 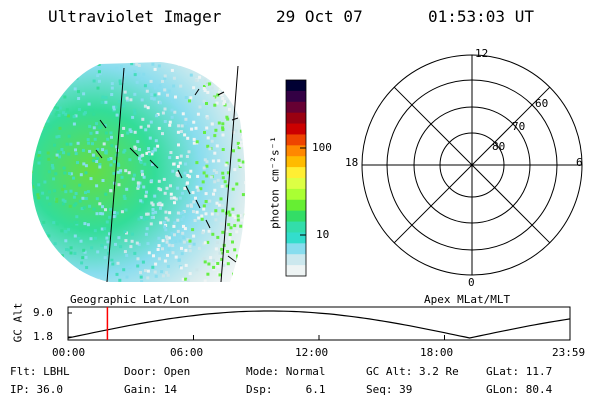 I want to click on info-seq: Seq: 39, so click(x=389, y=389).